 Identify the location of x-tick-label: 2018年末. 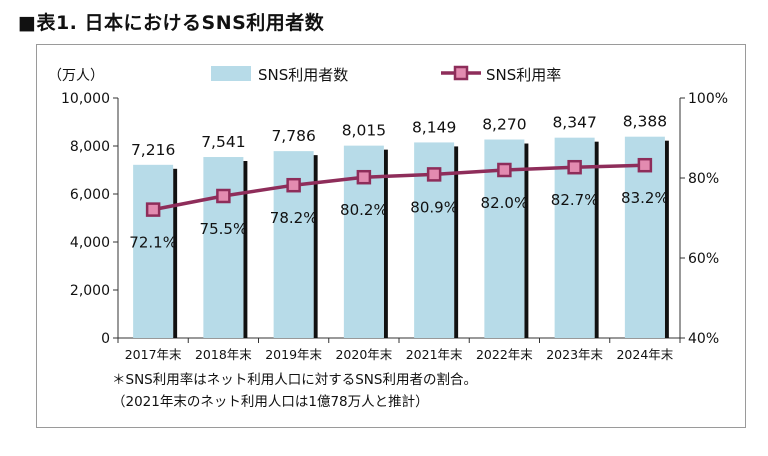
(223, 354).